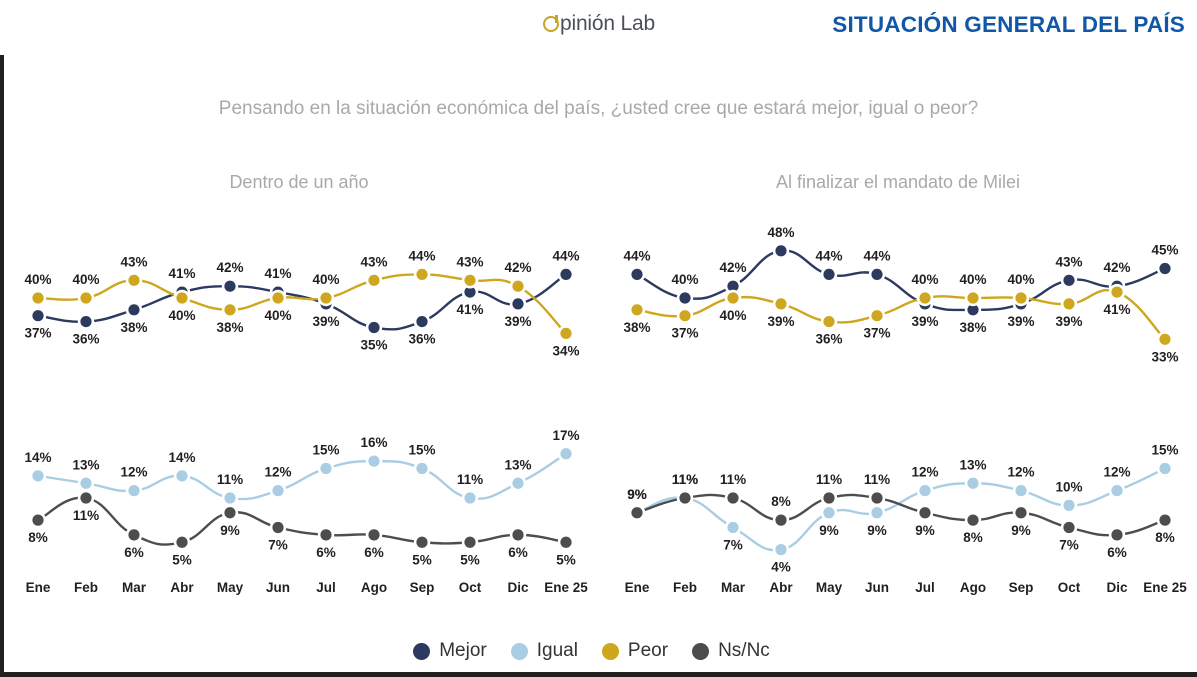  I want to click on data-label: 39%, so click(1068, 321).